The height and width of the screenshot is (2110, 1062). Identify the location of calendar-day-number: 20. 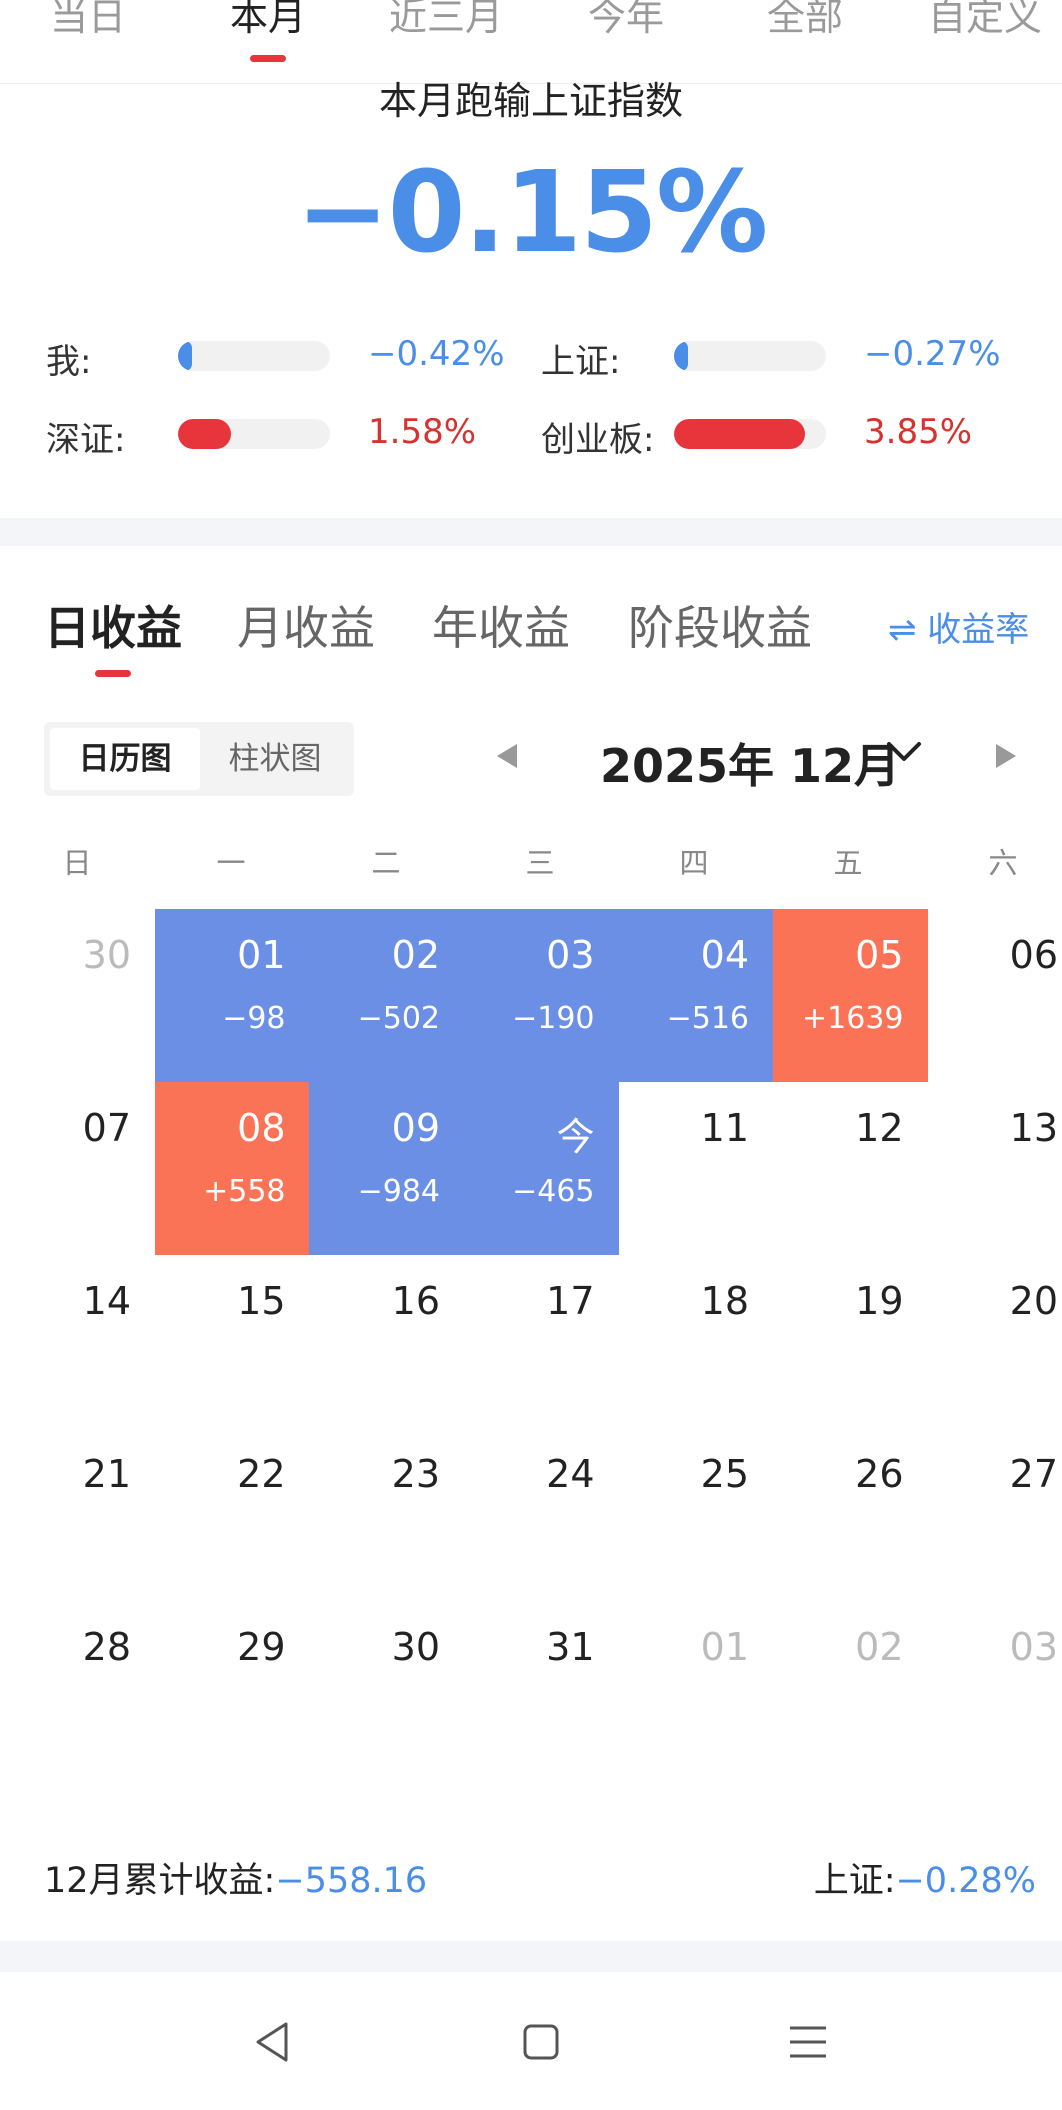
(1033, 1301).